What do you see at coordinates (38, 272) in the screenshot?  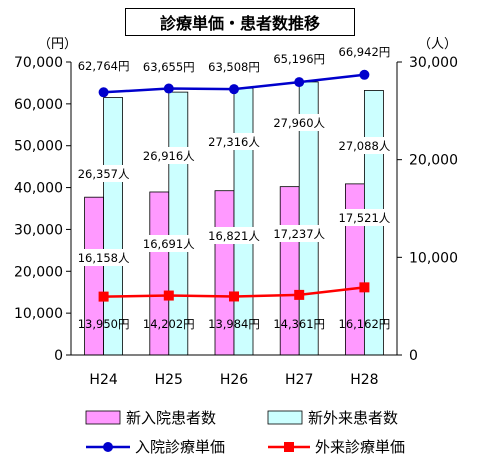 I see `y-left-tick-label: 20,000` at bounding box center [38, 272].